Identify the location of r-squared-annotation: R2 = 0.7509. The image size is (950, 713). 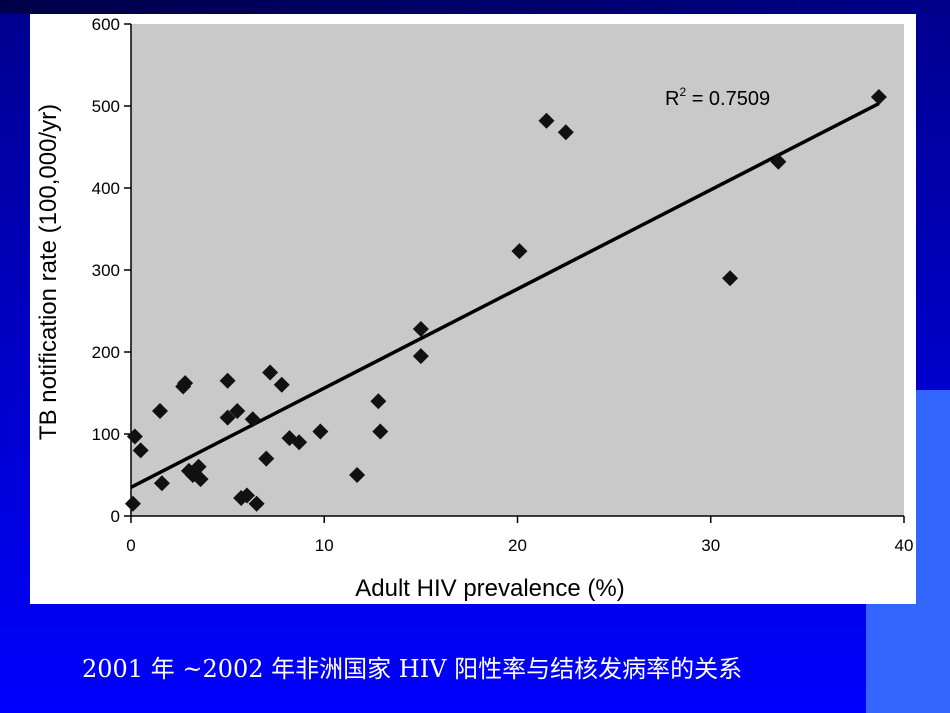
(717, 97).